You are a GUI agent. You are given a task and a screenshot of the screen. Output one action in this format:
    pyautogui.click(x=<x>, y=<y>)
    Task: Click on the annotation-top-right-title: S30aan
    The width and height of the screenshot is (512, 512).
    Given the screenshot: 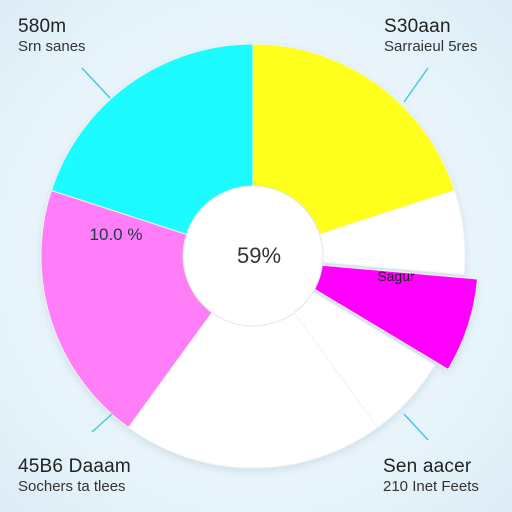 What is the action you would take?
    pyautogui.click(x=417, y=26)
    